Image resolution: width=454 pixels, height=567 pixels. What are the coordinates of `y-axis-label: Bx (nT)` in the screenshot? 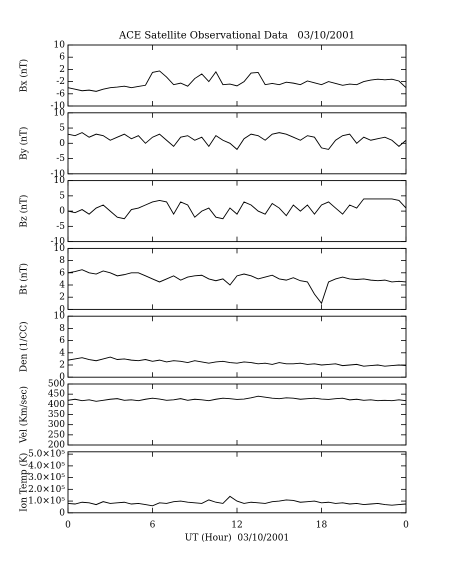 It's located at (24, 75).